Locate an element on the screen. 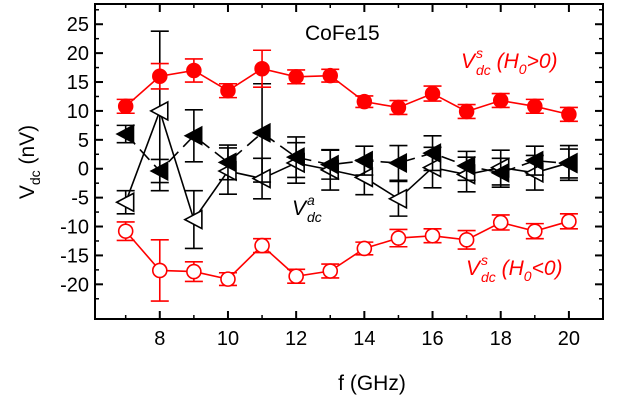 The height and width of the screenshot is (399, 619). vs-pos-rest-sub: 0 is located at coordinates (523, 69).